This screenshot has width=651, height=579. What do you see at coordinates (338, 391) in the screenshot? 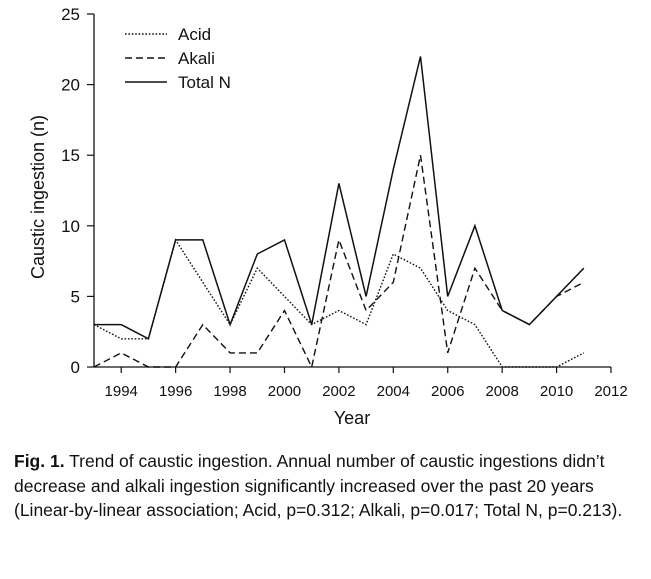
I see `x-tick-label: 2002` at bounding box center [338, 391].